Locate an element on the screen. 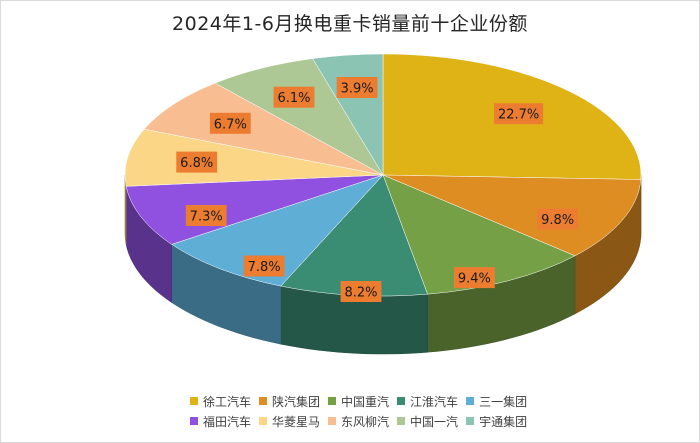 This screenshot has height=443, width=700. data-label-3: 8.2% is located at coordinates (360, 293).